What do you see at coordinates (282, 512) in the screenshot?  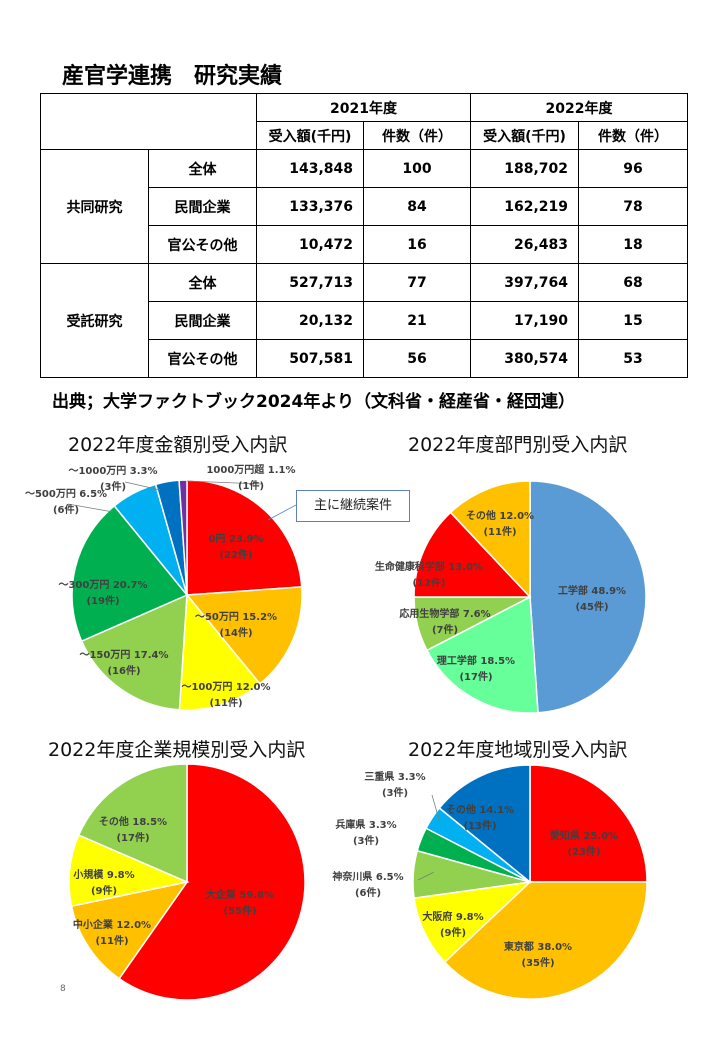 I see `callout-leader` at bounding box center [282, 512].